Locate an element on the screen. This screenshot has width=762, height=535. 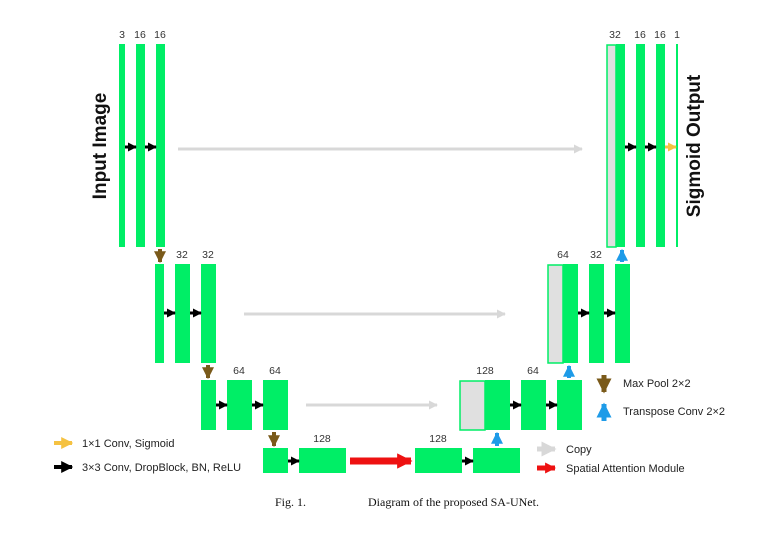
decoder-level-2: 64 32 is located at coordinates (588, 306).